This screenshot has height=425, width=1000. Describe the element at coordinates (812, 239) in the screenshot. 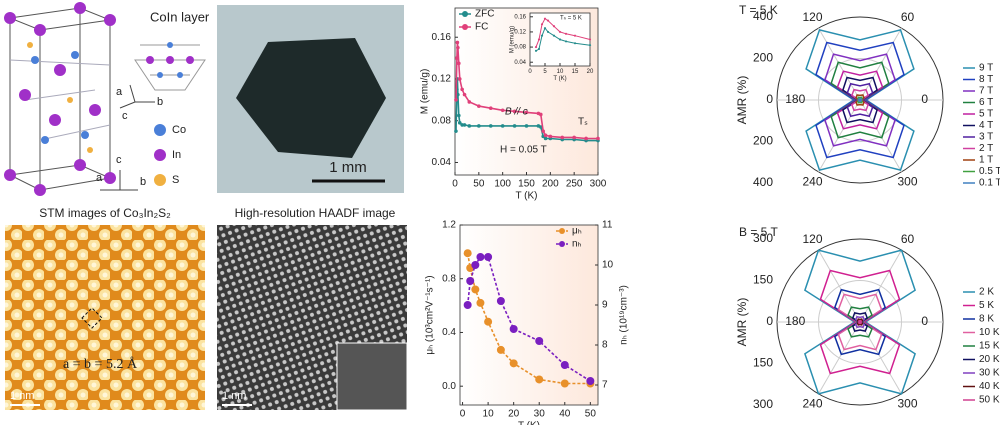

I see `theta-tick-label: 120` at that location.